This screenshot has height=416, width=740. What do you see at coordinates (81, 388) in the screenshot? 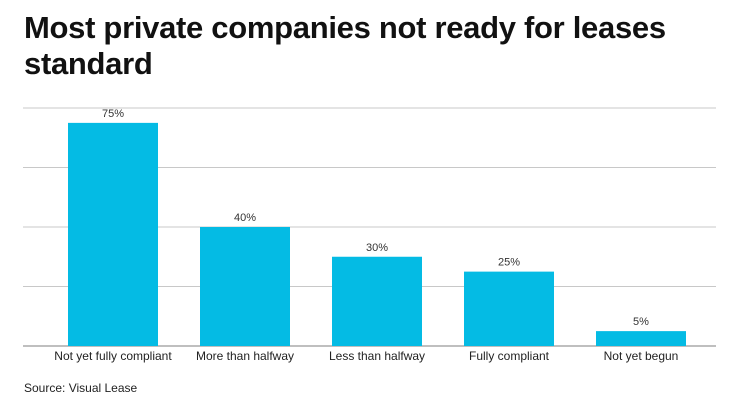
I see `chart-source: Source: Visual Lease` at bounding box center [81, 388].